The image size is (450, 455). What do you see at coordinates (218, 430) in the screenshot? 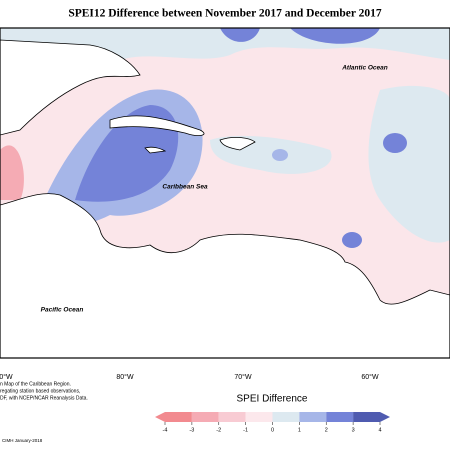
I see `legend-tick-label: -2` at bounding box center [218, 430].